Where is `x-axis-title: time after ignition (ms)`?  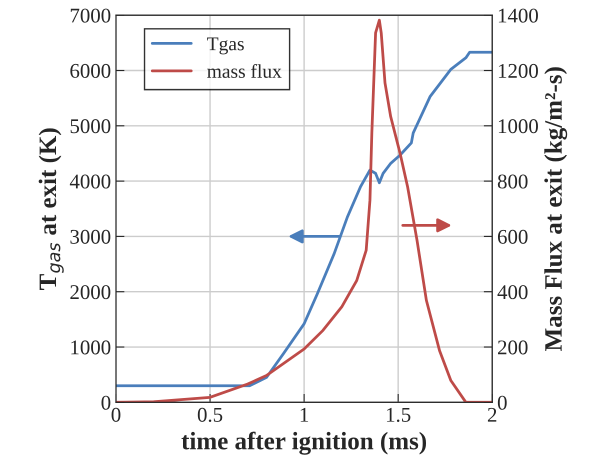
x-axis-title: time after ignition (ms) is located at coordinates (304, 443).